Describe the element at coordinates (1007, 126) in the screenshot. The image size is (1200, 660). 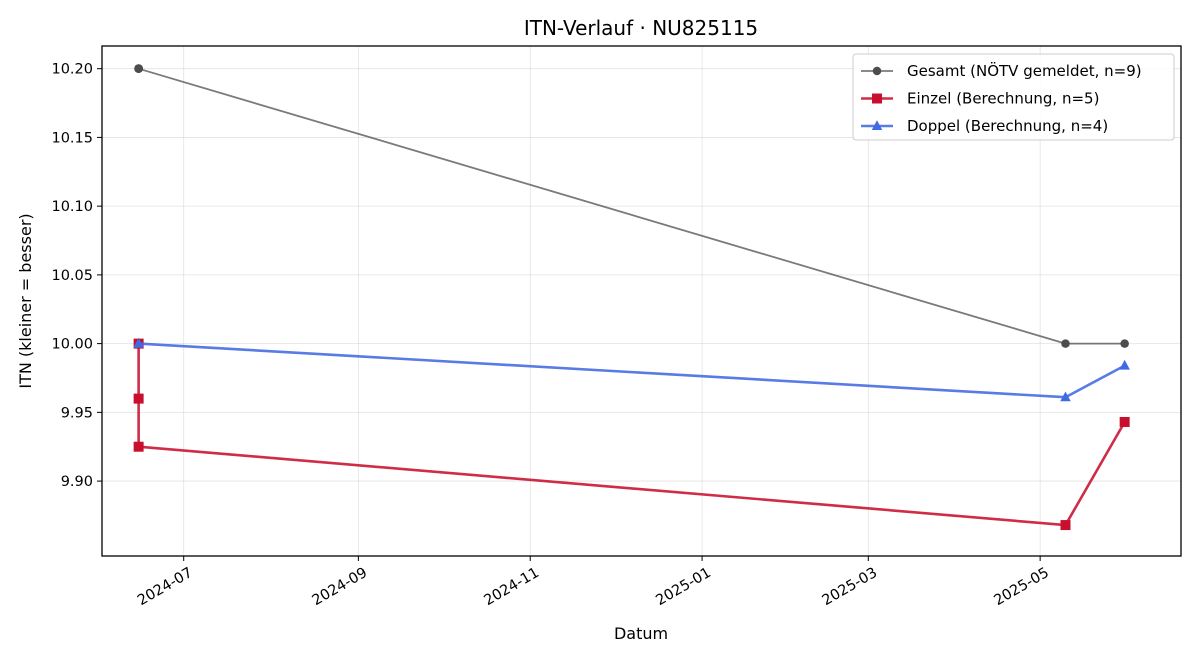
I see `legend-label-2: Doppel (Berechnung, n=4)` at that location.